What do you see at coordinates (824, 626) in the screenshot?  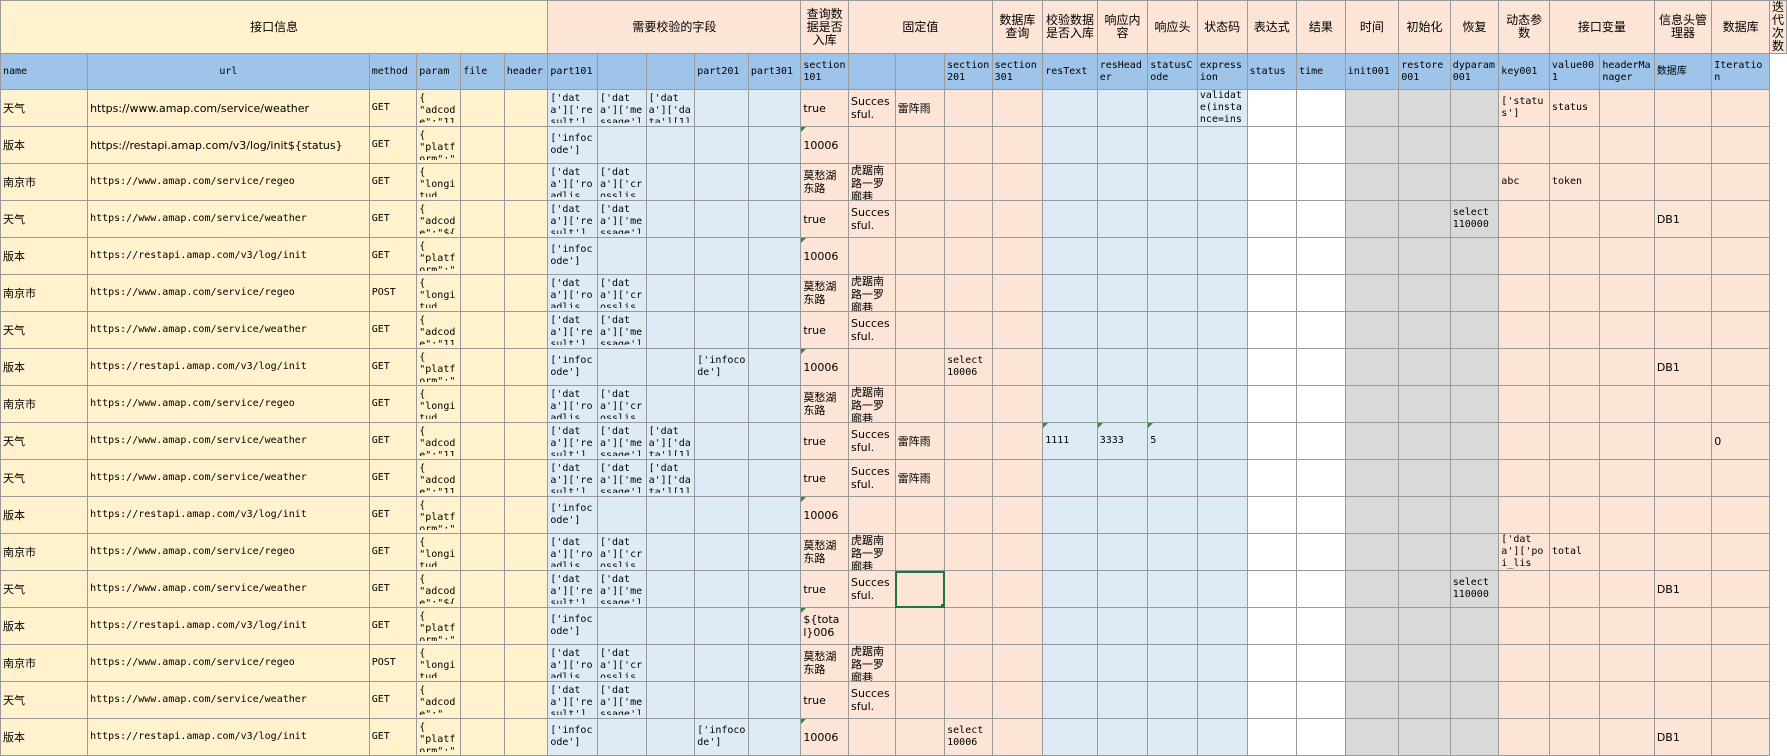 I see `table-cell: ${total}006` at bounding box center [824, 626].